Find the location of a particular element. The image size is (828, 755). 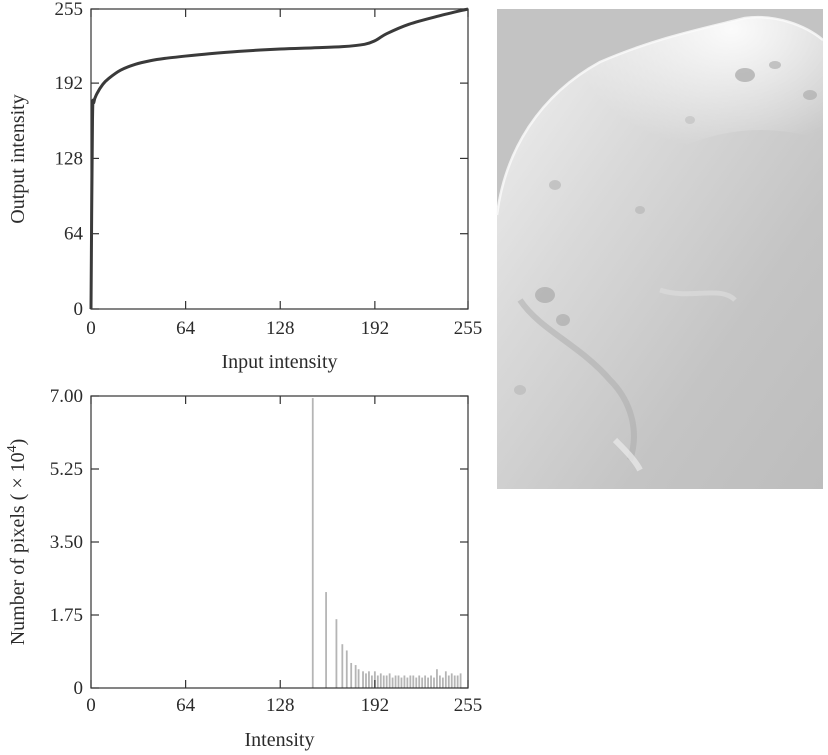

y-tick-bottom: 1.75 is located at coordinates (259, 615).